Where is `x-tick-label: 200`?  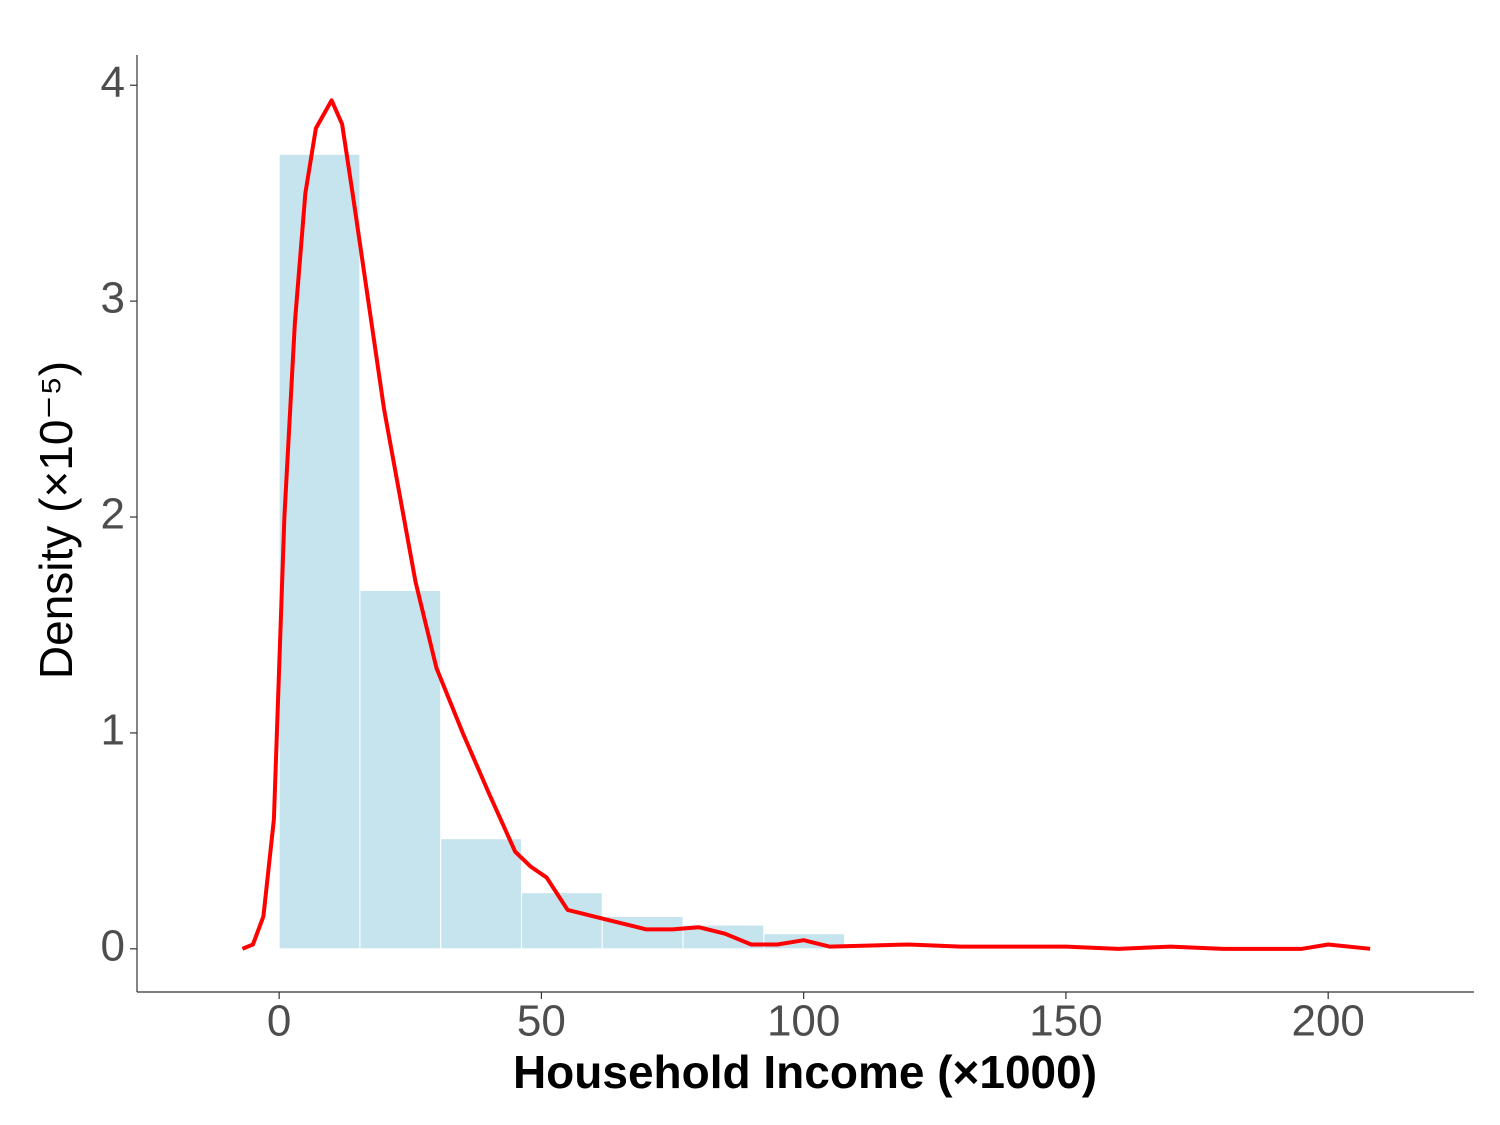 x-tick-label: 200 is located at coordinates (1327, 1021).